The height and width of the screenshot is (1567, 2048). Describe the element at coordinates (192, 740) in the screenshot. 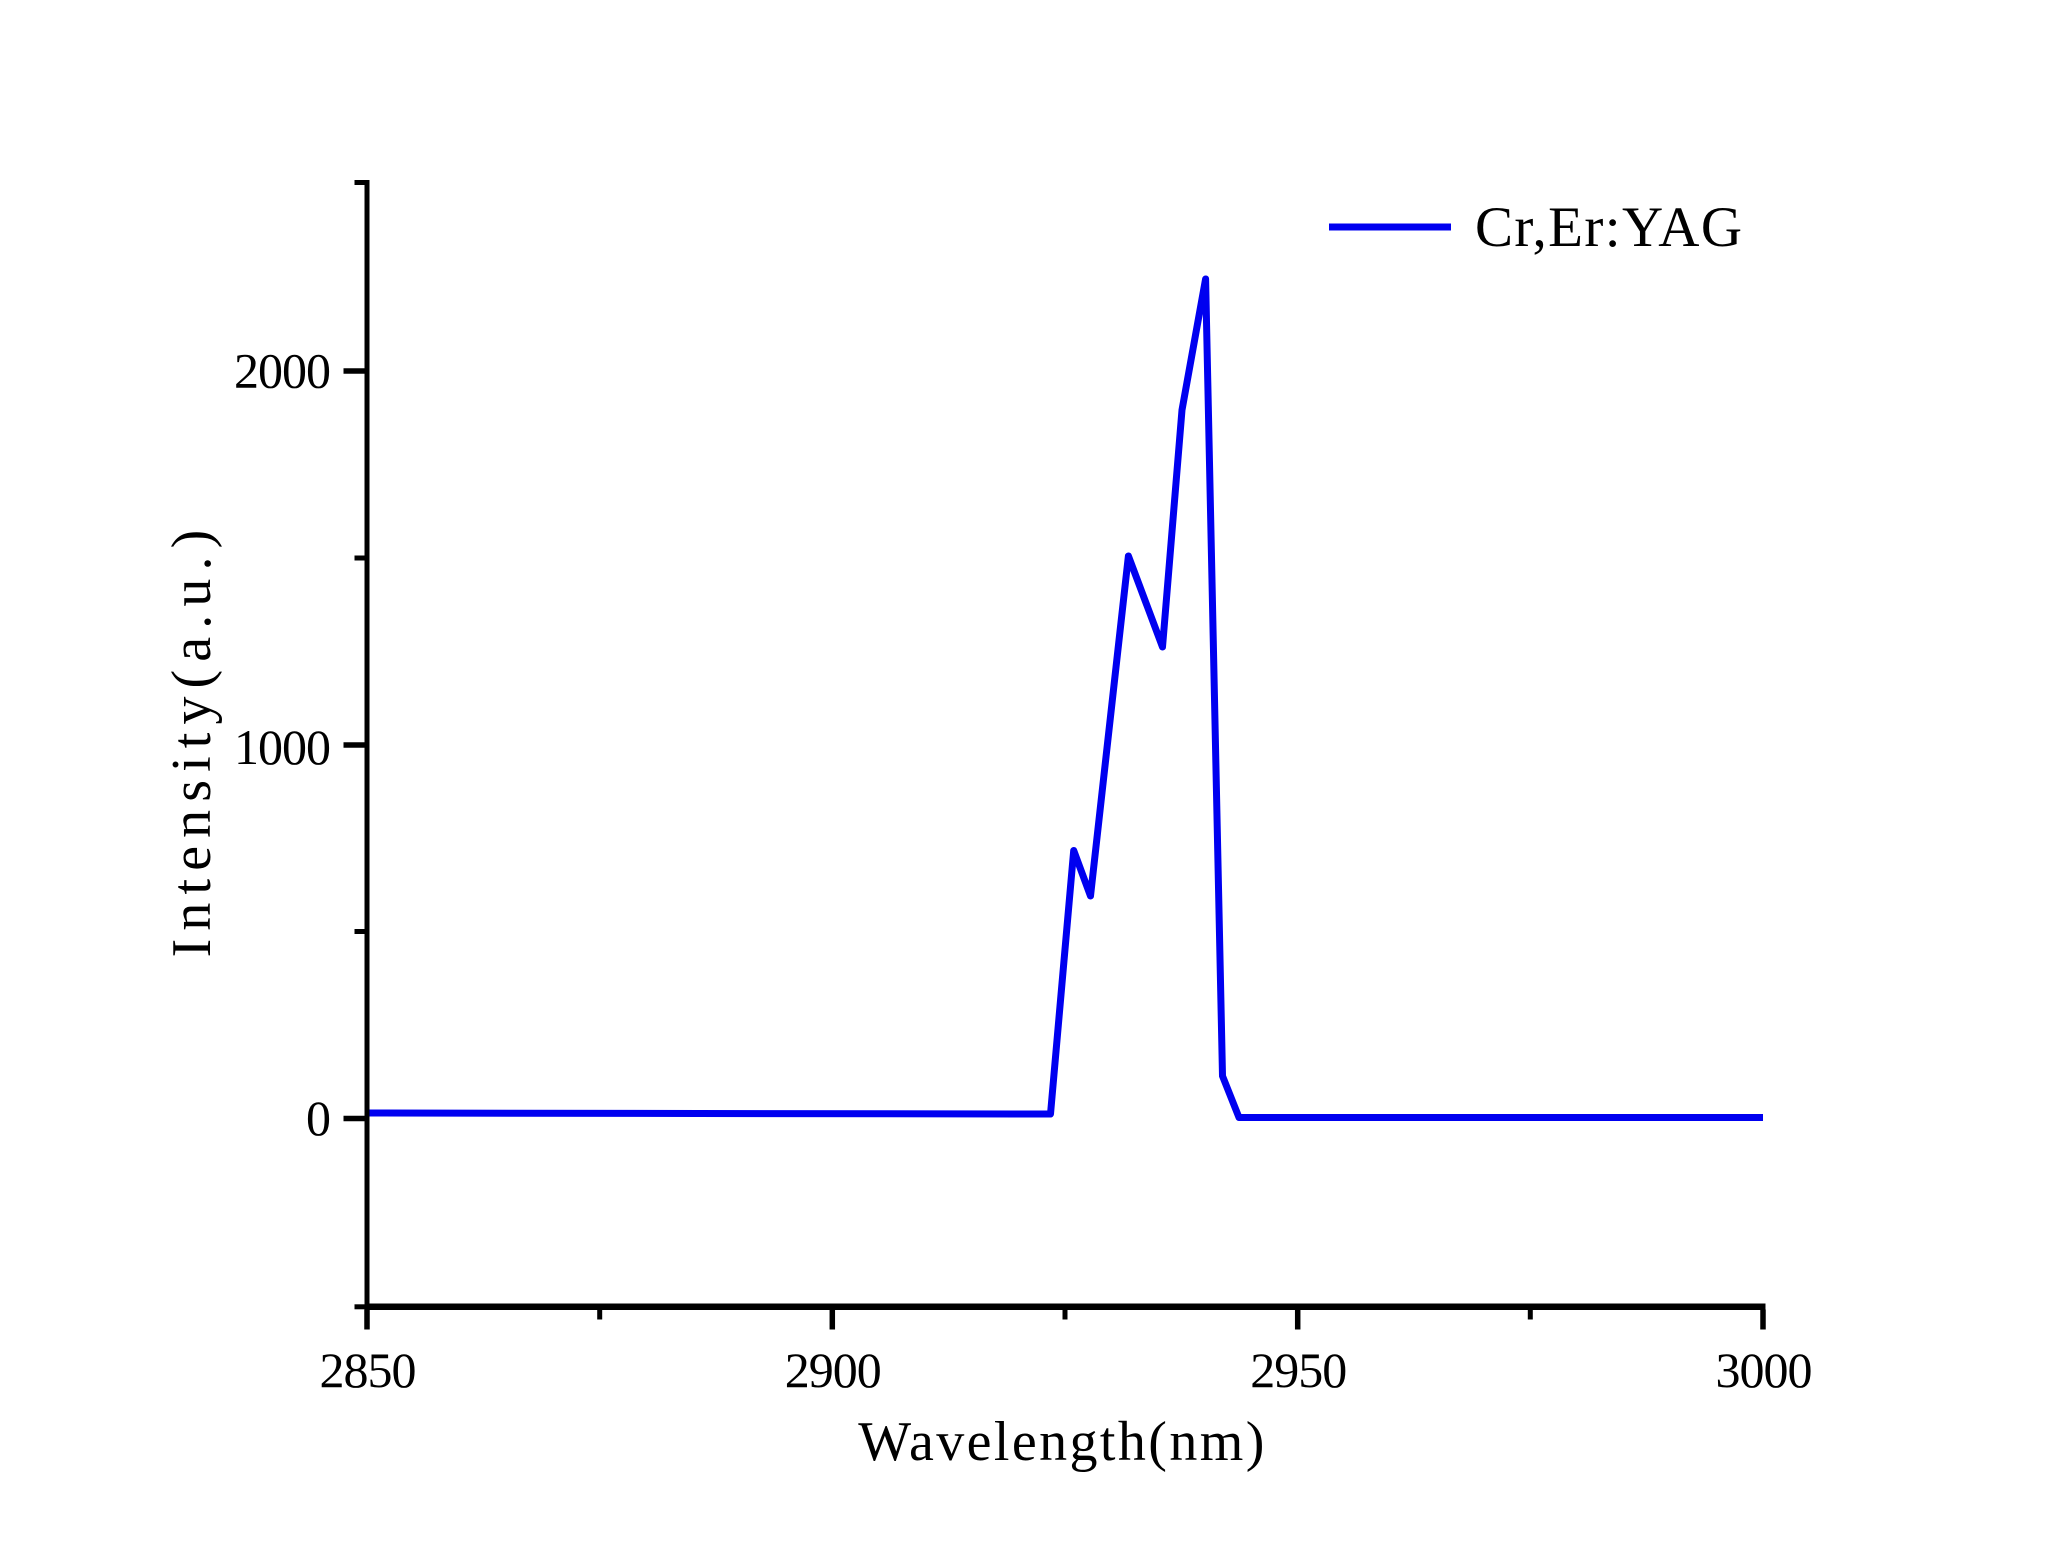

I see `svg-text: Intensity(a.u.)` at that location.